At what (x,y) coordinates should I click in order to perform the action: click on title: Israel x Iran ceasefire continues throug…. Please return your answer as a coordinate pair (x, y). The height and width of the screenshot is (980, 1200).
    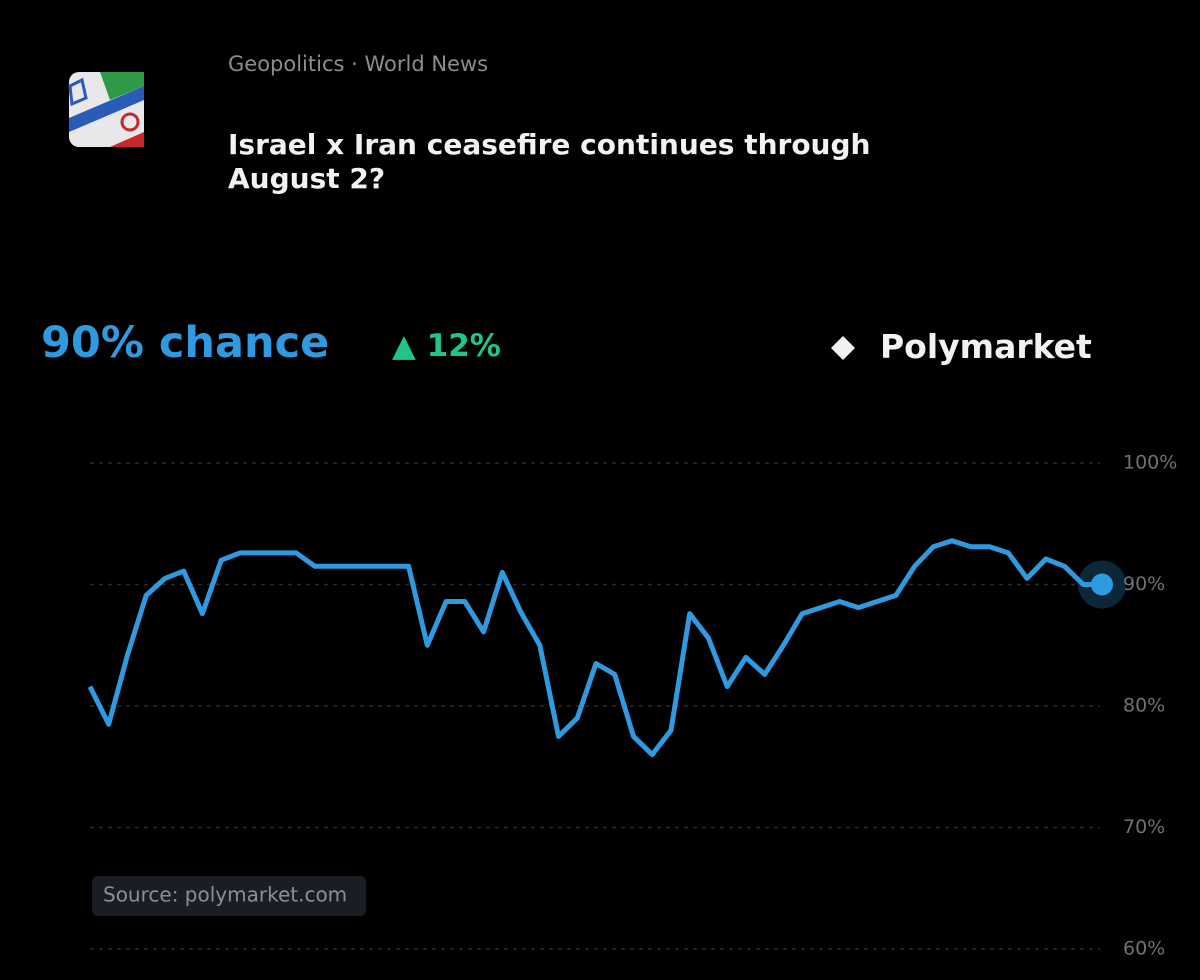
    Looking at the image, I should click on (549, 161).